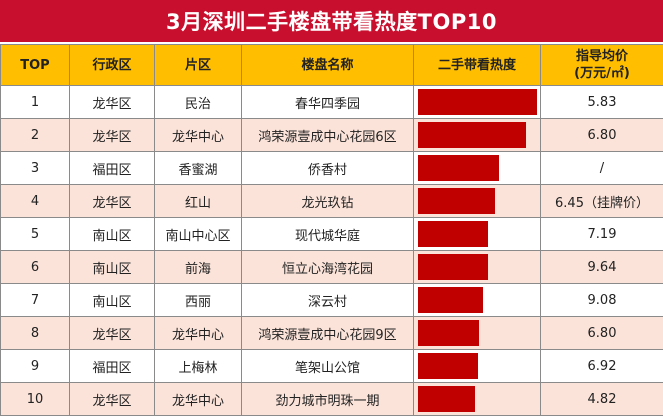  I want to click on area-cell: 上梅林, so click(198, 366).